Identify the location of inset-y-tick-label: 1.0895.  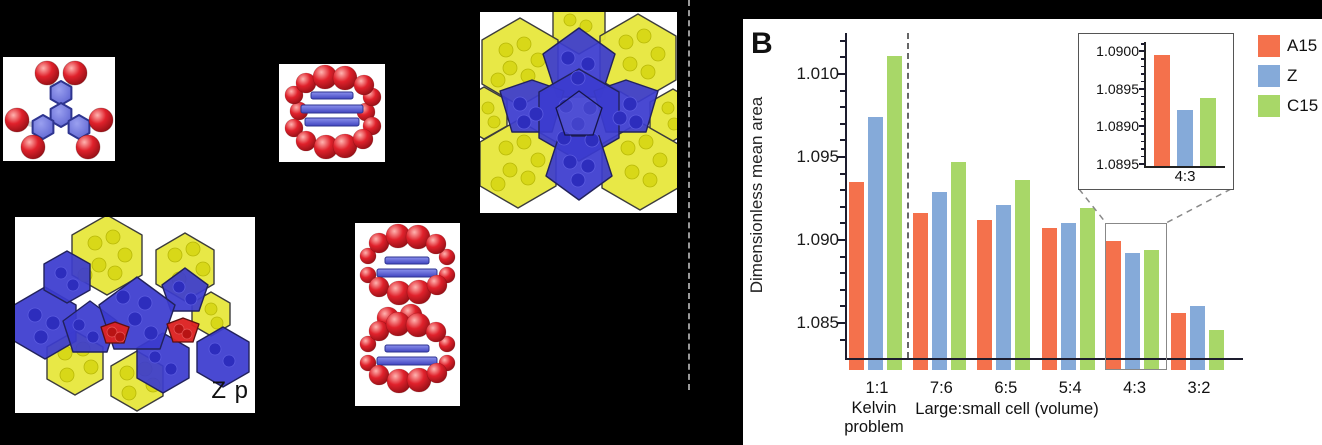
(1117, 88).